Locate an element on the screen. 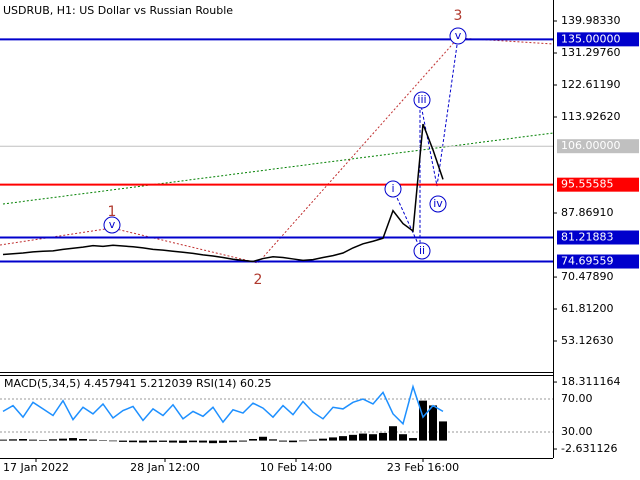 This screenshot has height=480, width=640. level-tag-label: 135.00000 is located at coordinates (591, 38).